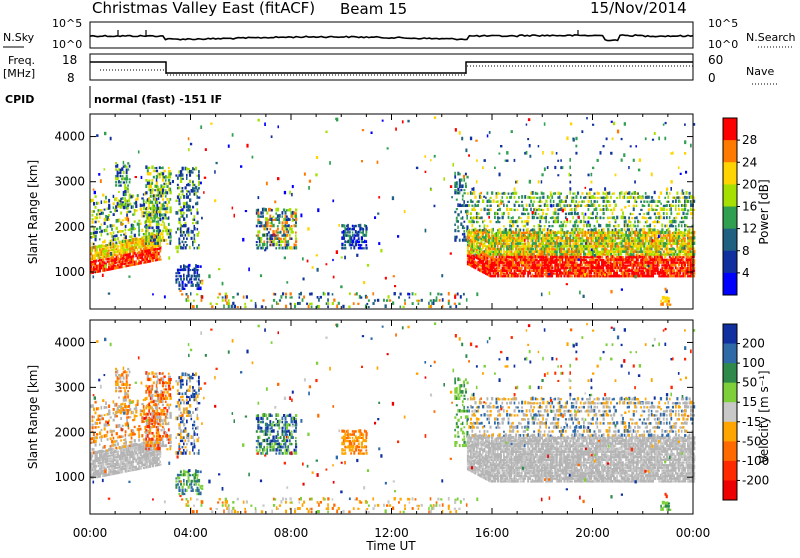 The height and width of the screenshot is (558, 800). What do you see at coordinates (67, 23) in the screenshot?
I see `nsky-tick-top: 10^5` at bounding box center [67, 23].